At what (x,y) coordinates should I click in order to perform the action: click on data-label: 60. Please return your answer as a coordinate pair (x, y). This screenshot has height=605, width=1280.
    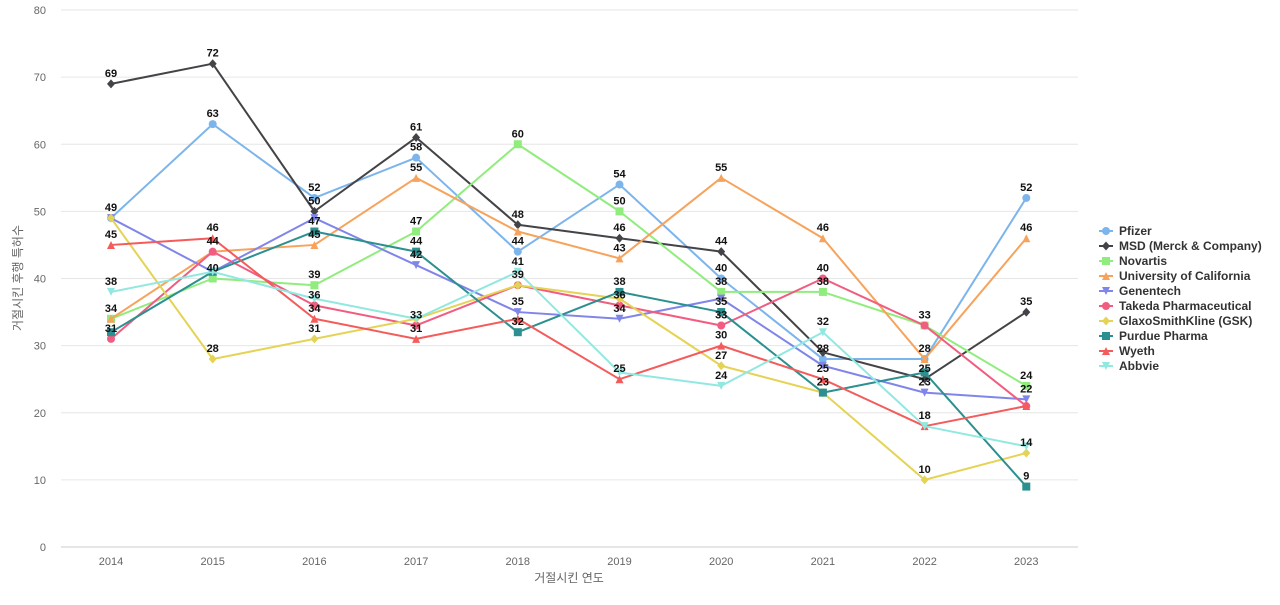
    Looking at the image, I should click on (518, 134).